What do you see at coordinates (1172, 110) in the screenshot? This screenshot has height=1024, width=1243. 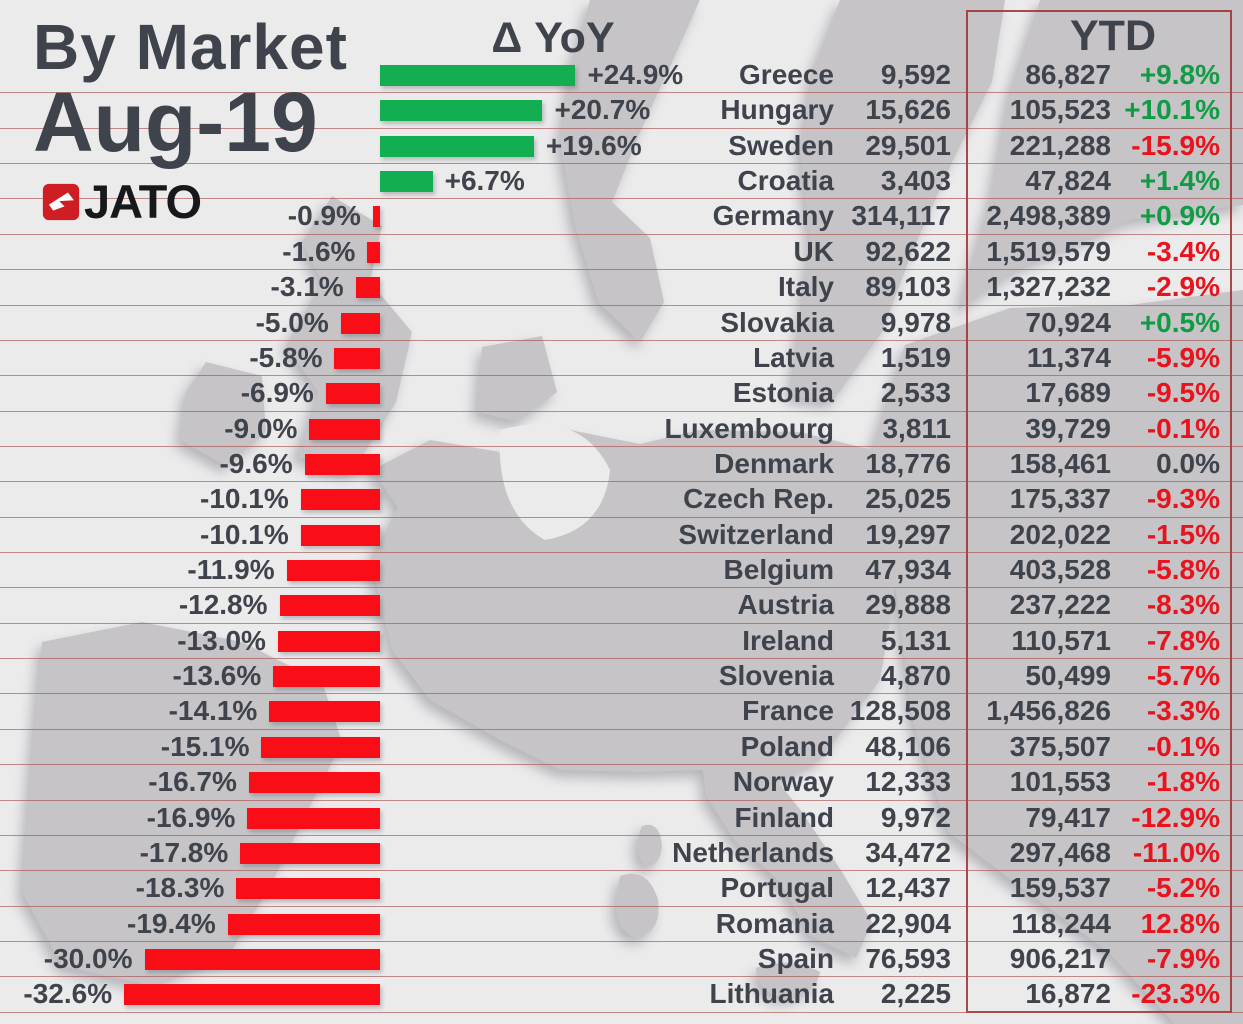 I see `ytd-pct: +10.1%` at bounding box center [1172, 110].